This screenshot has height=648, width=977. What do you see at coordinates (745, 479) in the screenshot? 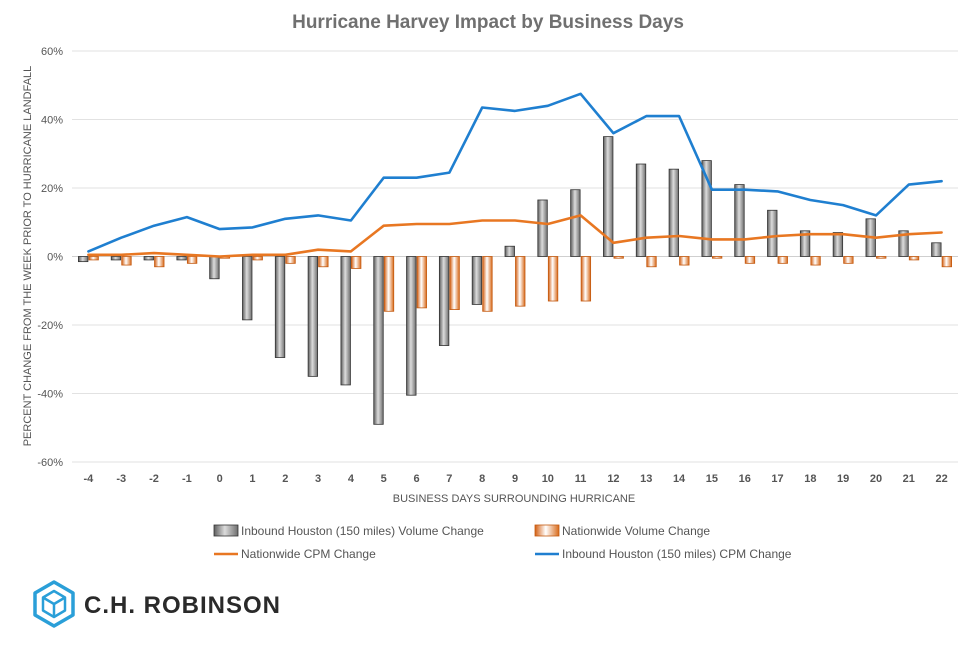
I see `x-tick-label: 16` at bounding box center [745, 479].